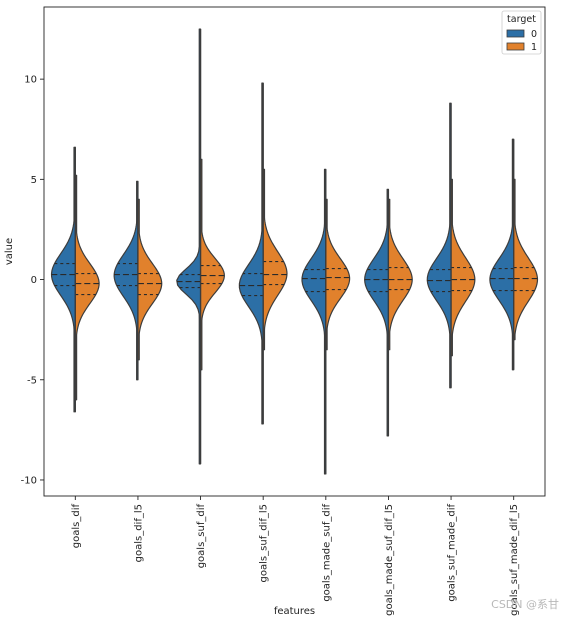 This screenshot has width=571, height=620. What do you see at coordinates (294, 611) in the screenshot?
I see `x-axis-label: features` at bounding box center [294, 611].